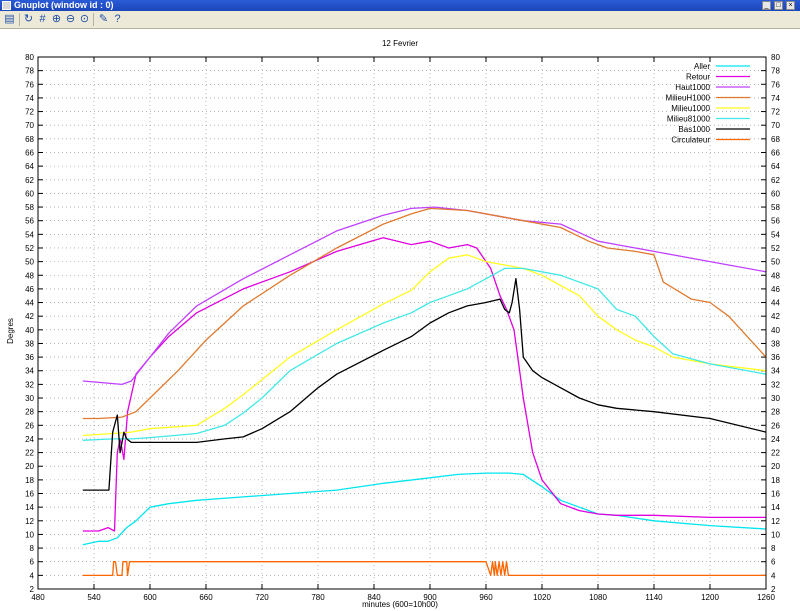  Describe the element at coordinates (766, 5) in the screenshot. I see `minimize-button: _` at that location.